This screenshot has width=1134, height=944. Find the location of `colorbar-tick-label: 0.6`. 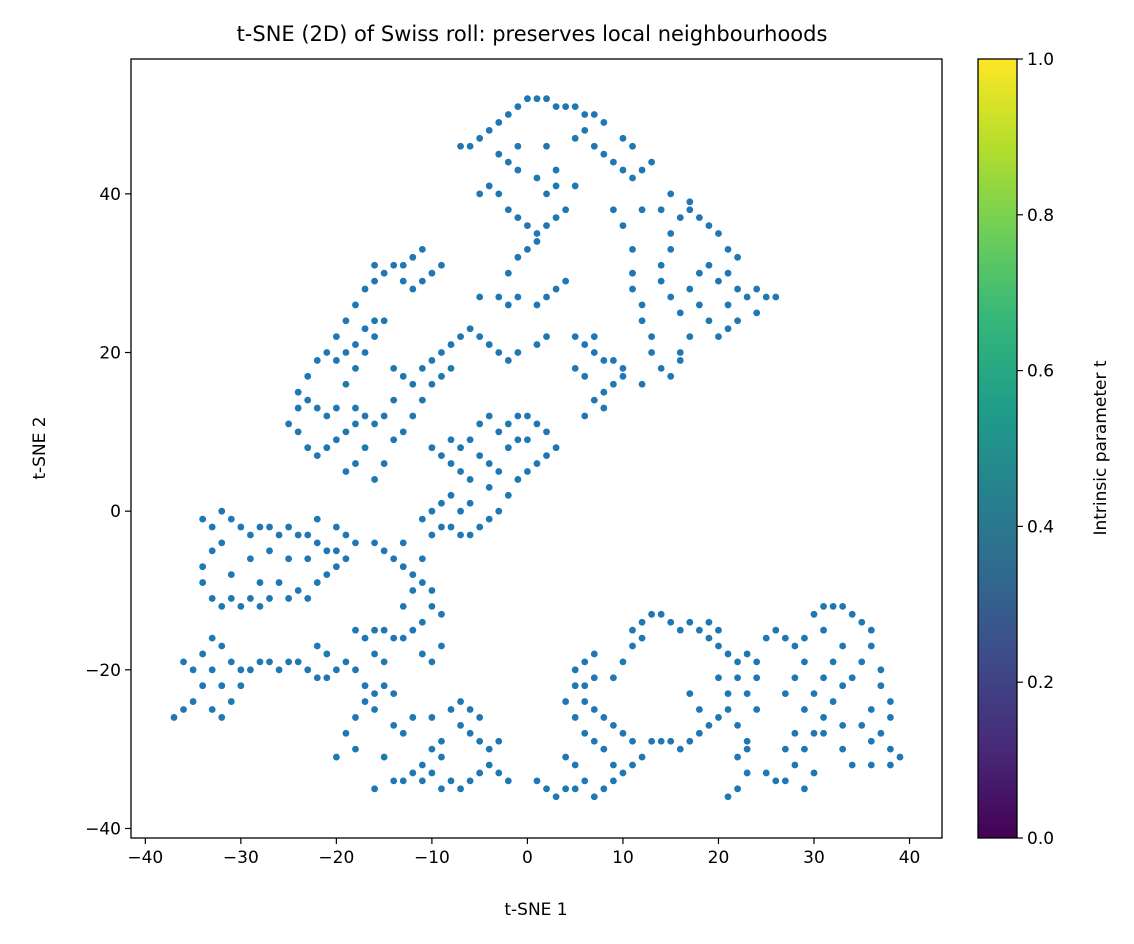

colorbar-tick-label: 0.6 is located at coordinates (1040, 372).